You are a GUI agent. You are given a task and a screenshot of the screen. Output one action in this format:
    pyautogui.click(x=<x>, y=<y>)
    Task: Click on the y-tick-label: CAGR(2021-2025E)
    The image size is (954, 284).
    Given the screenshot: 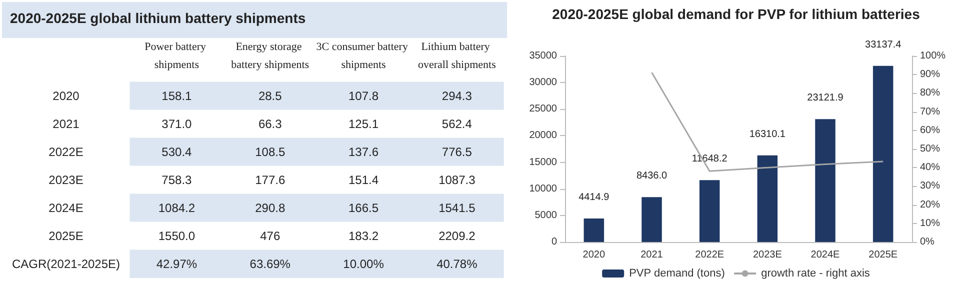 What is the action you would take?
    pyautogui.click(x=66, y=264)
    